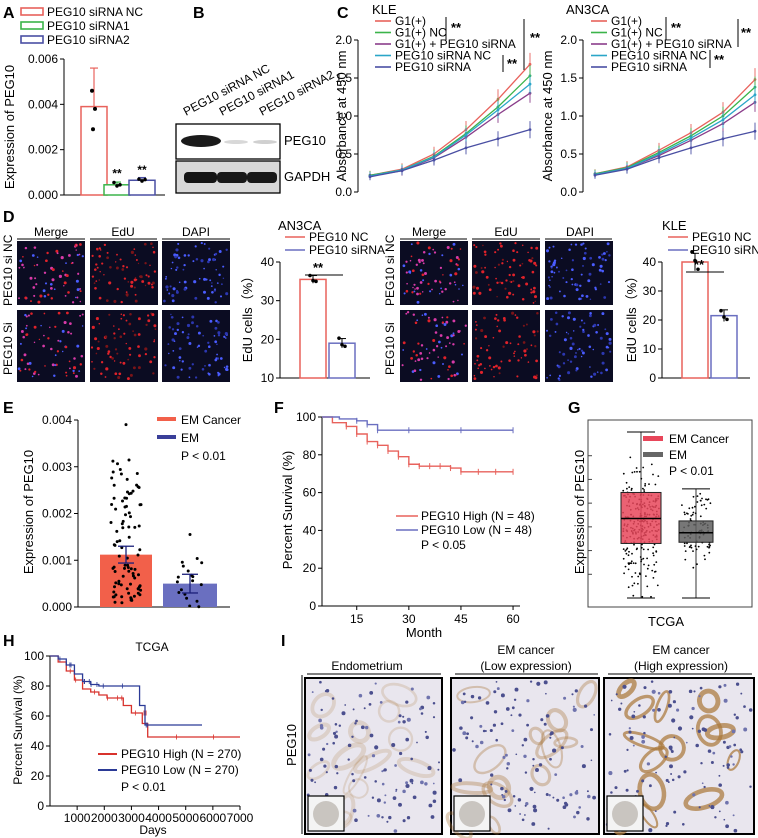 The image size is (758, 838). What do you see at coordinates (698, 269) in the screenshot?
I see `d-kle-point` at bounding box center [698, 269].